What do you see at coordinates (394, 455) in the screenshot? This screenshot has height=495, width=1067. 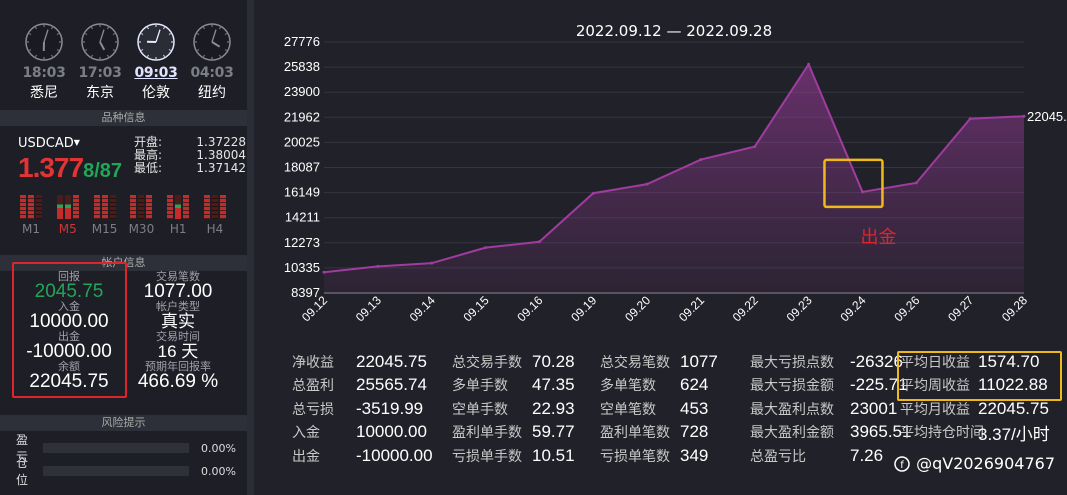 I see `stat-value: -10000.00` at bounding box center [394, 455].